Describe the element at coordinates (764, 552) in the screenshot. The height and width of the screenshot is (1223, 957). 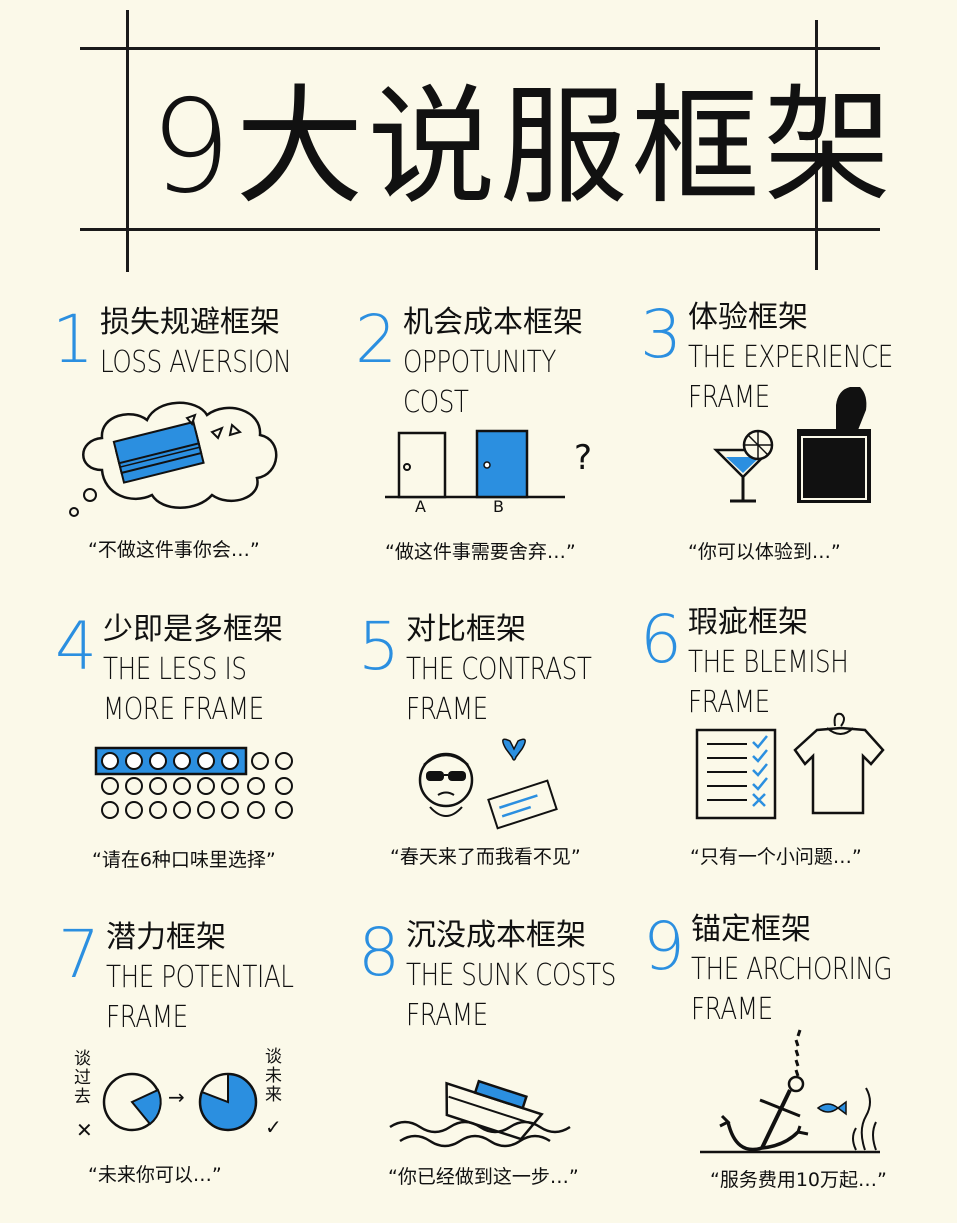
I see `frame-quote: “你可以体验到…”` at that location.